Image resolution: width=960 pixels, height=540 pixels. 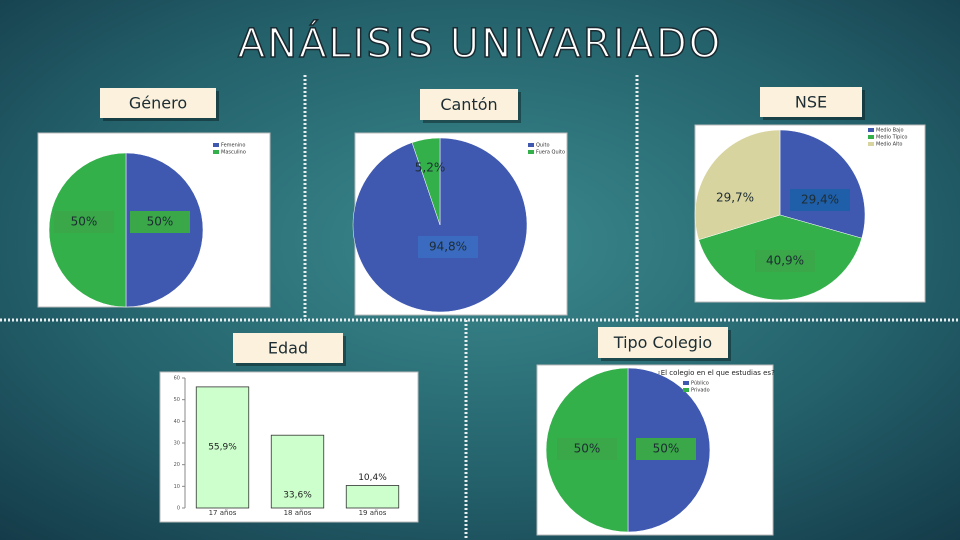 I want to click on heading: Género, so click(x=158, y=103).